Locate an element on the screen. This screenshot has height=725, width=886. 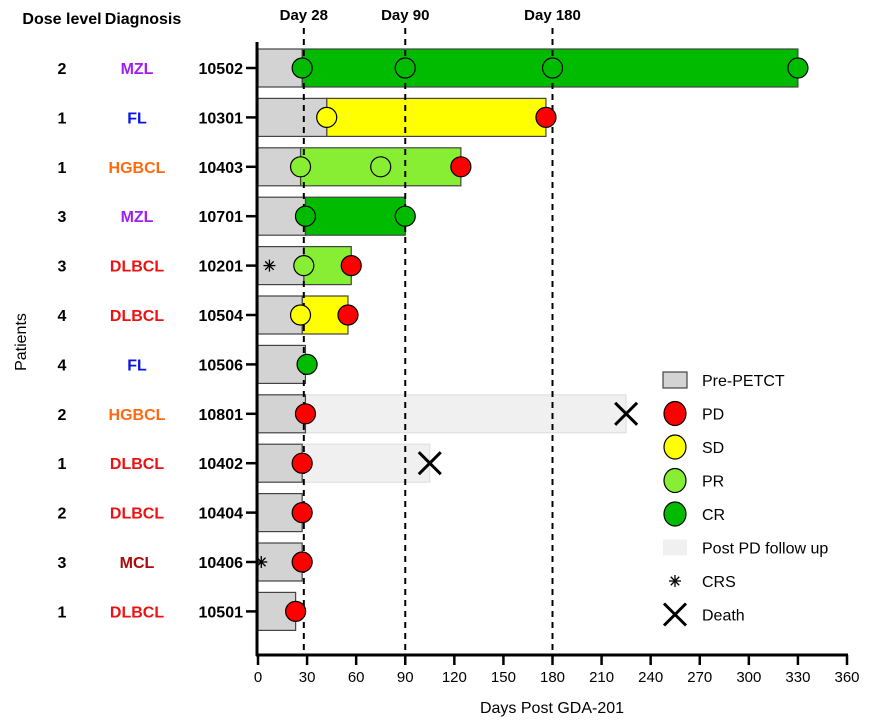
patient-id: 10501 is located at coordinates (221, 612).